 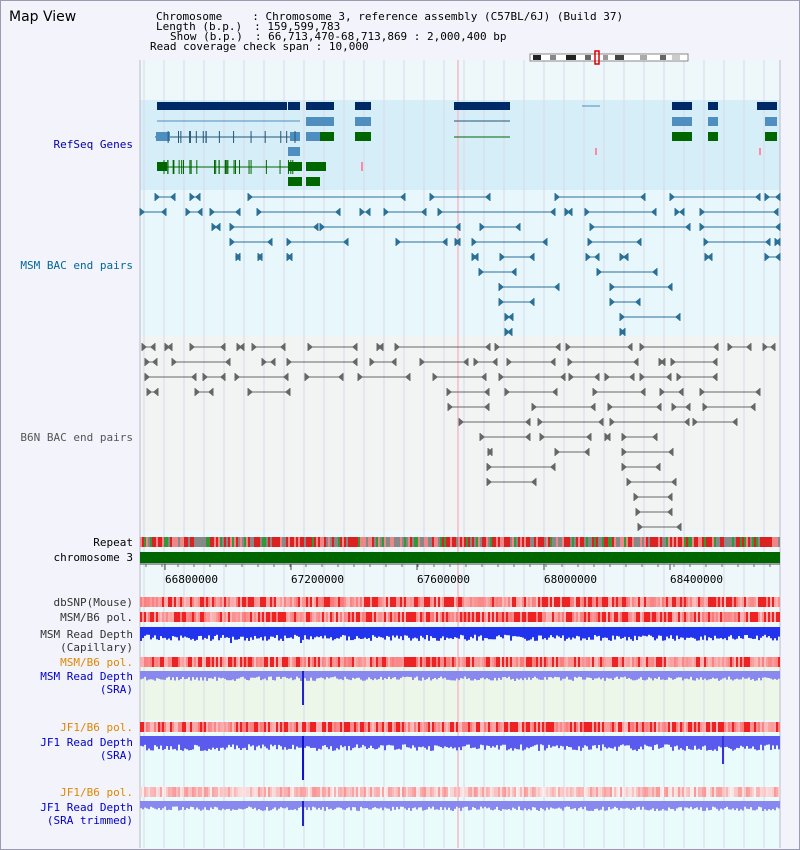 What do you see at coordinates (76, 437) in the screenshot?
I see `b6n-bac-label: B6N BAC end pairs` at bounding box center [76, 437].